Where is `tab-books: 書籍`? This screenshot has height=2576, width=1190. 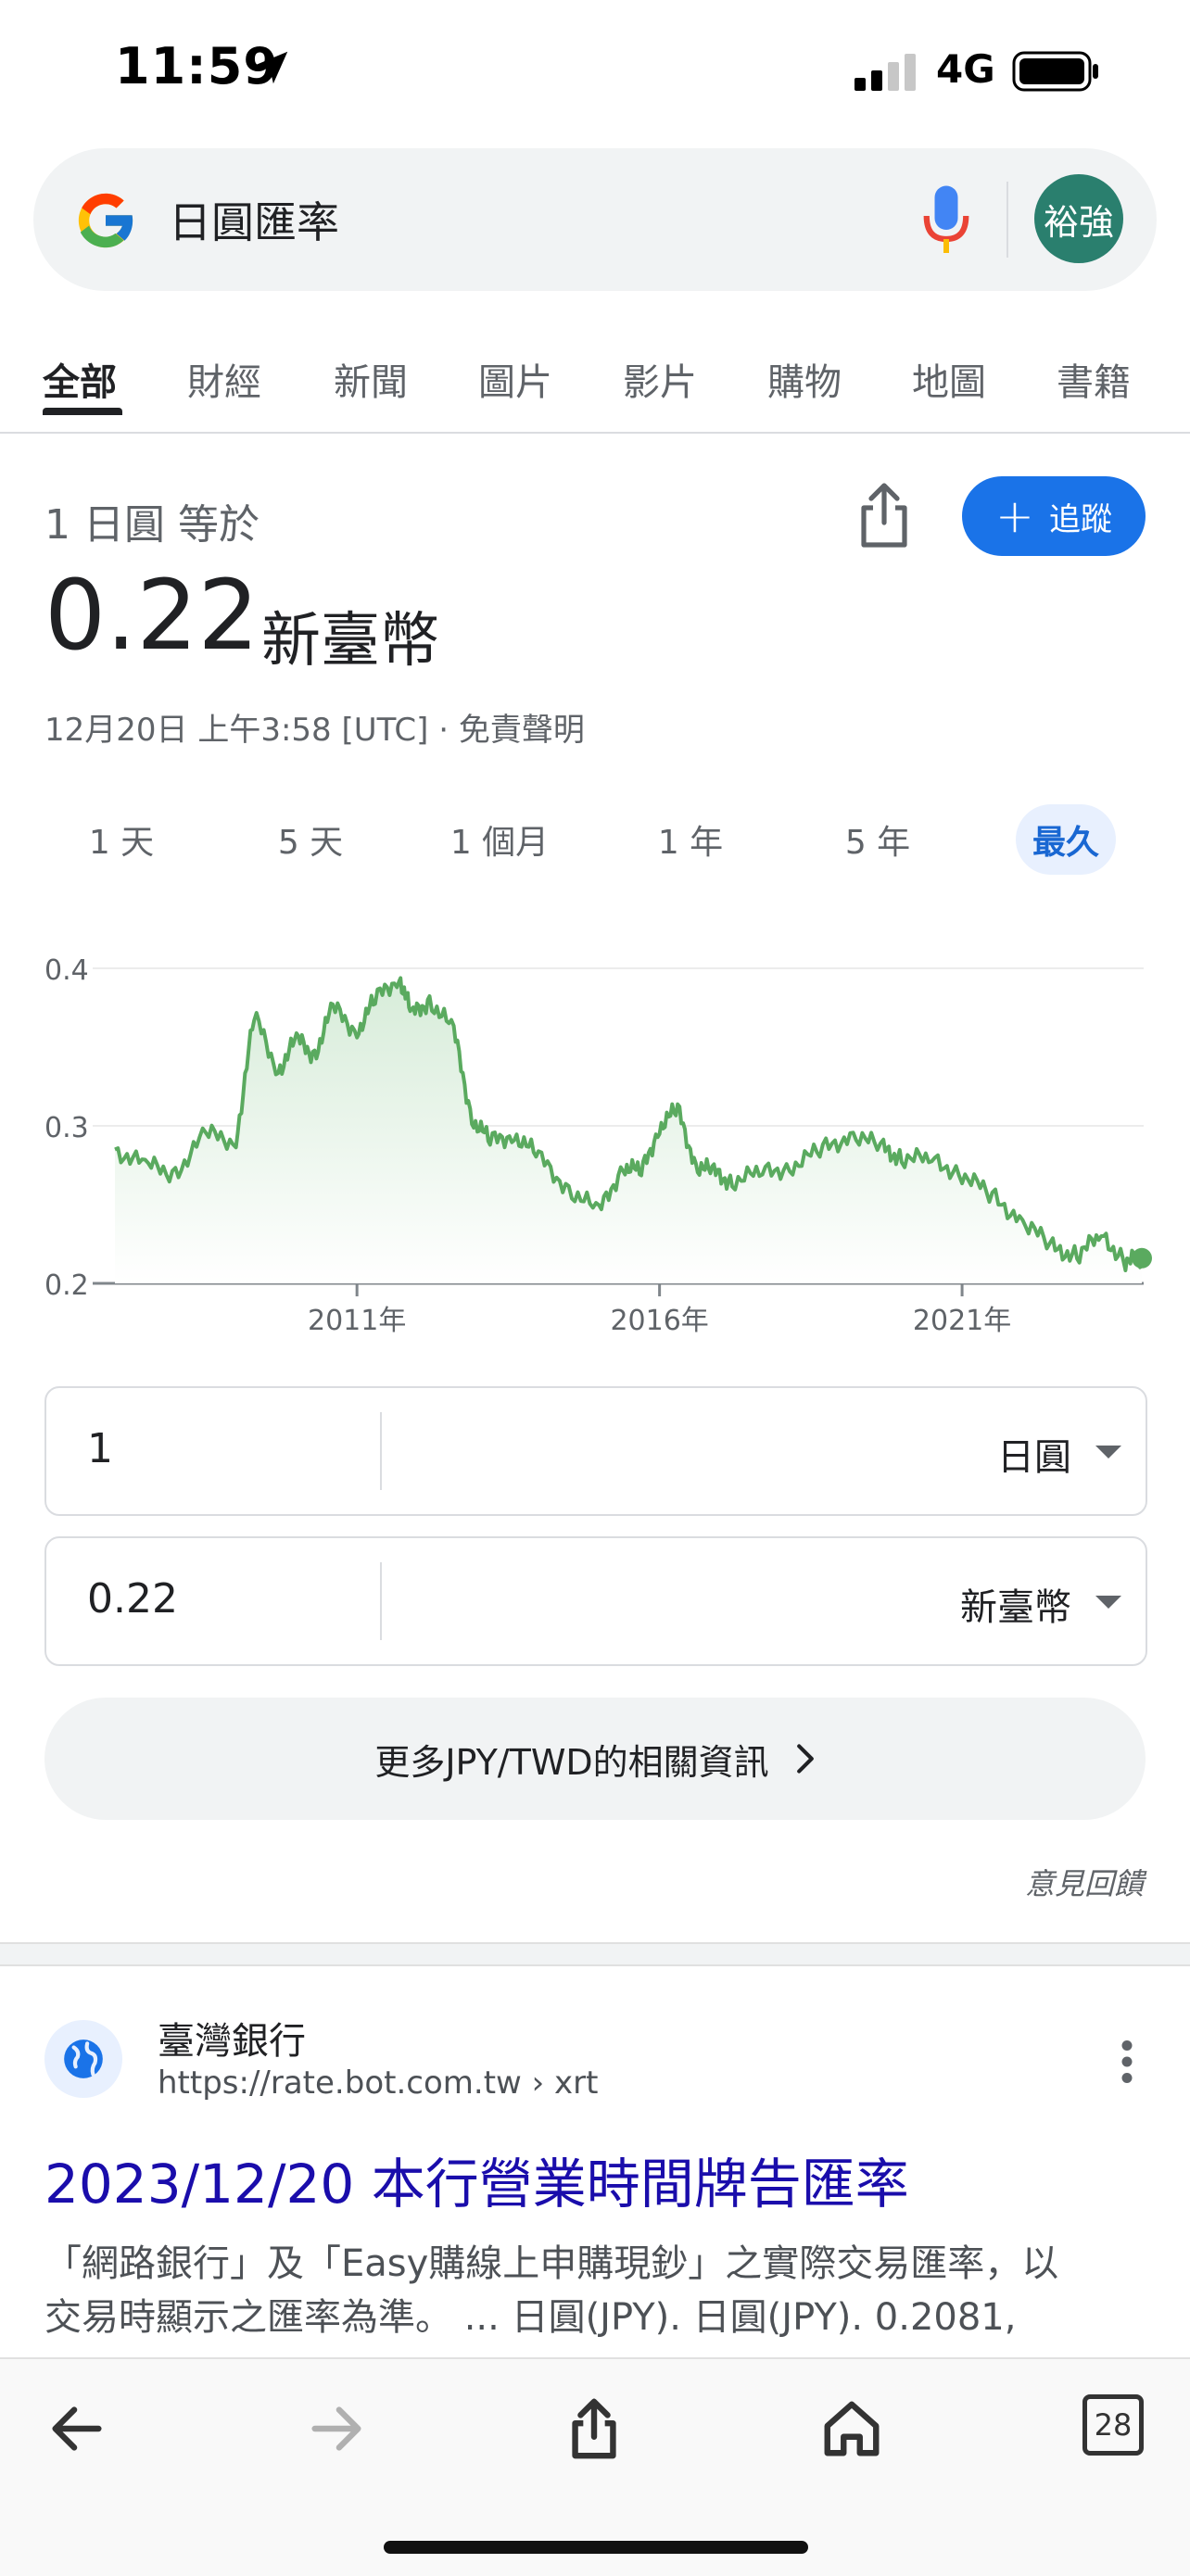 tab-books: 書籍 is located at coordinates (1094, 383).